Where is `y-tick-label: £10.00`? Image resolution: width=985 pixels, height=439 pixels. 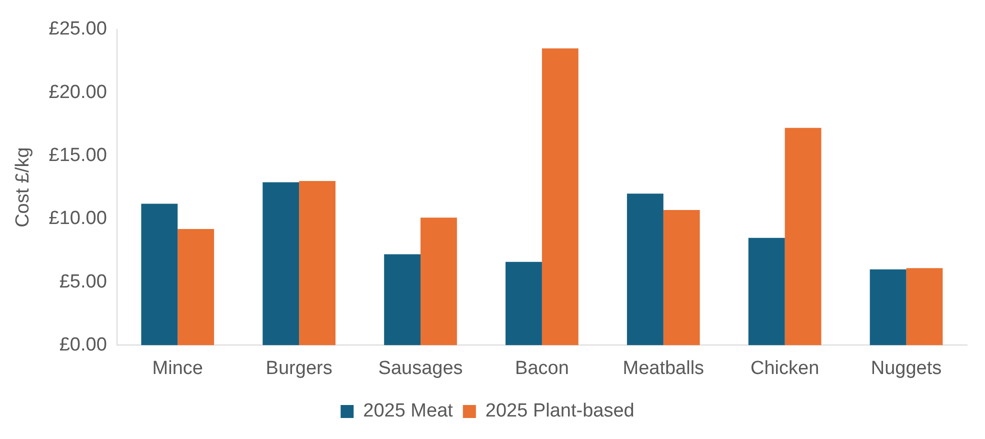 y-tick-label: £10.00 is located at coordinates (77, 219).